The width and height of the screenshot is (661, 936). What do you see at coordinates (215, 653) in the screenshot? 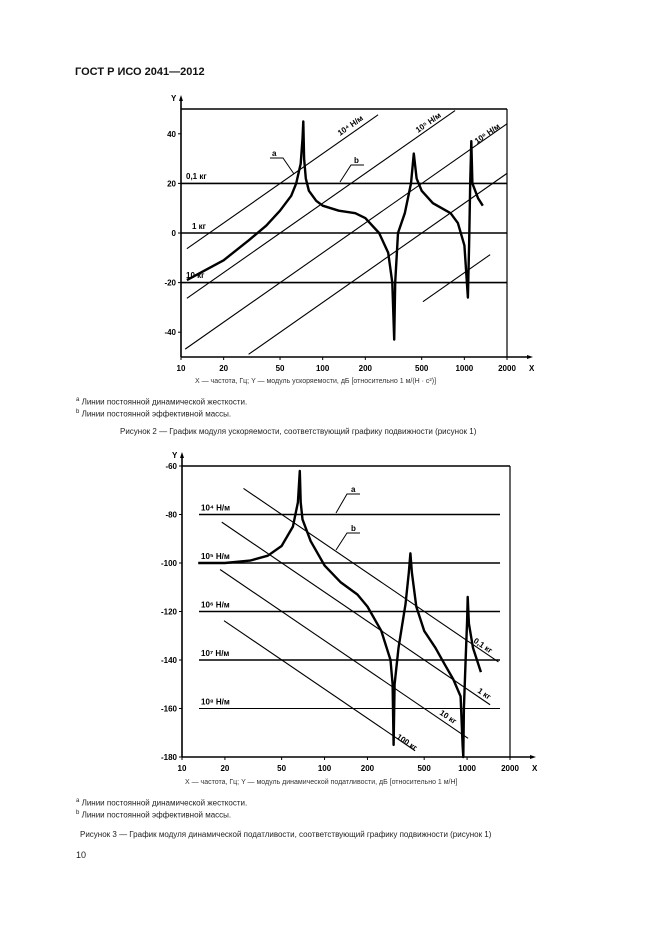
I see `stiffness-line-label: 10⁷ Н/м` at bounding box center [215, 653].